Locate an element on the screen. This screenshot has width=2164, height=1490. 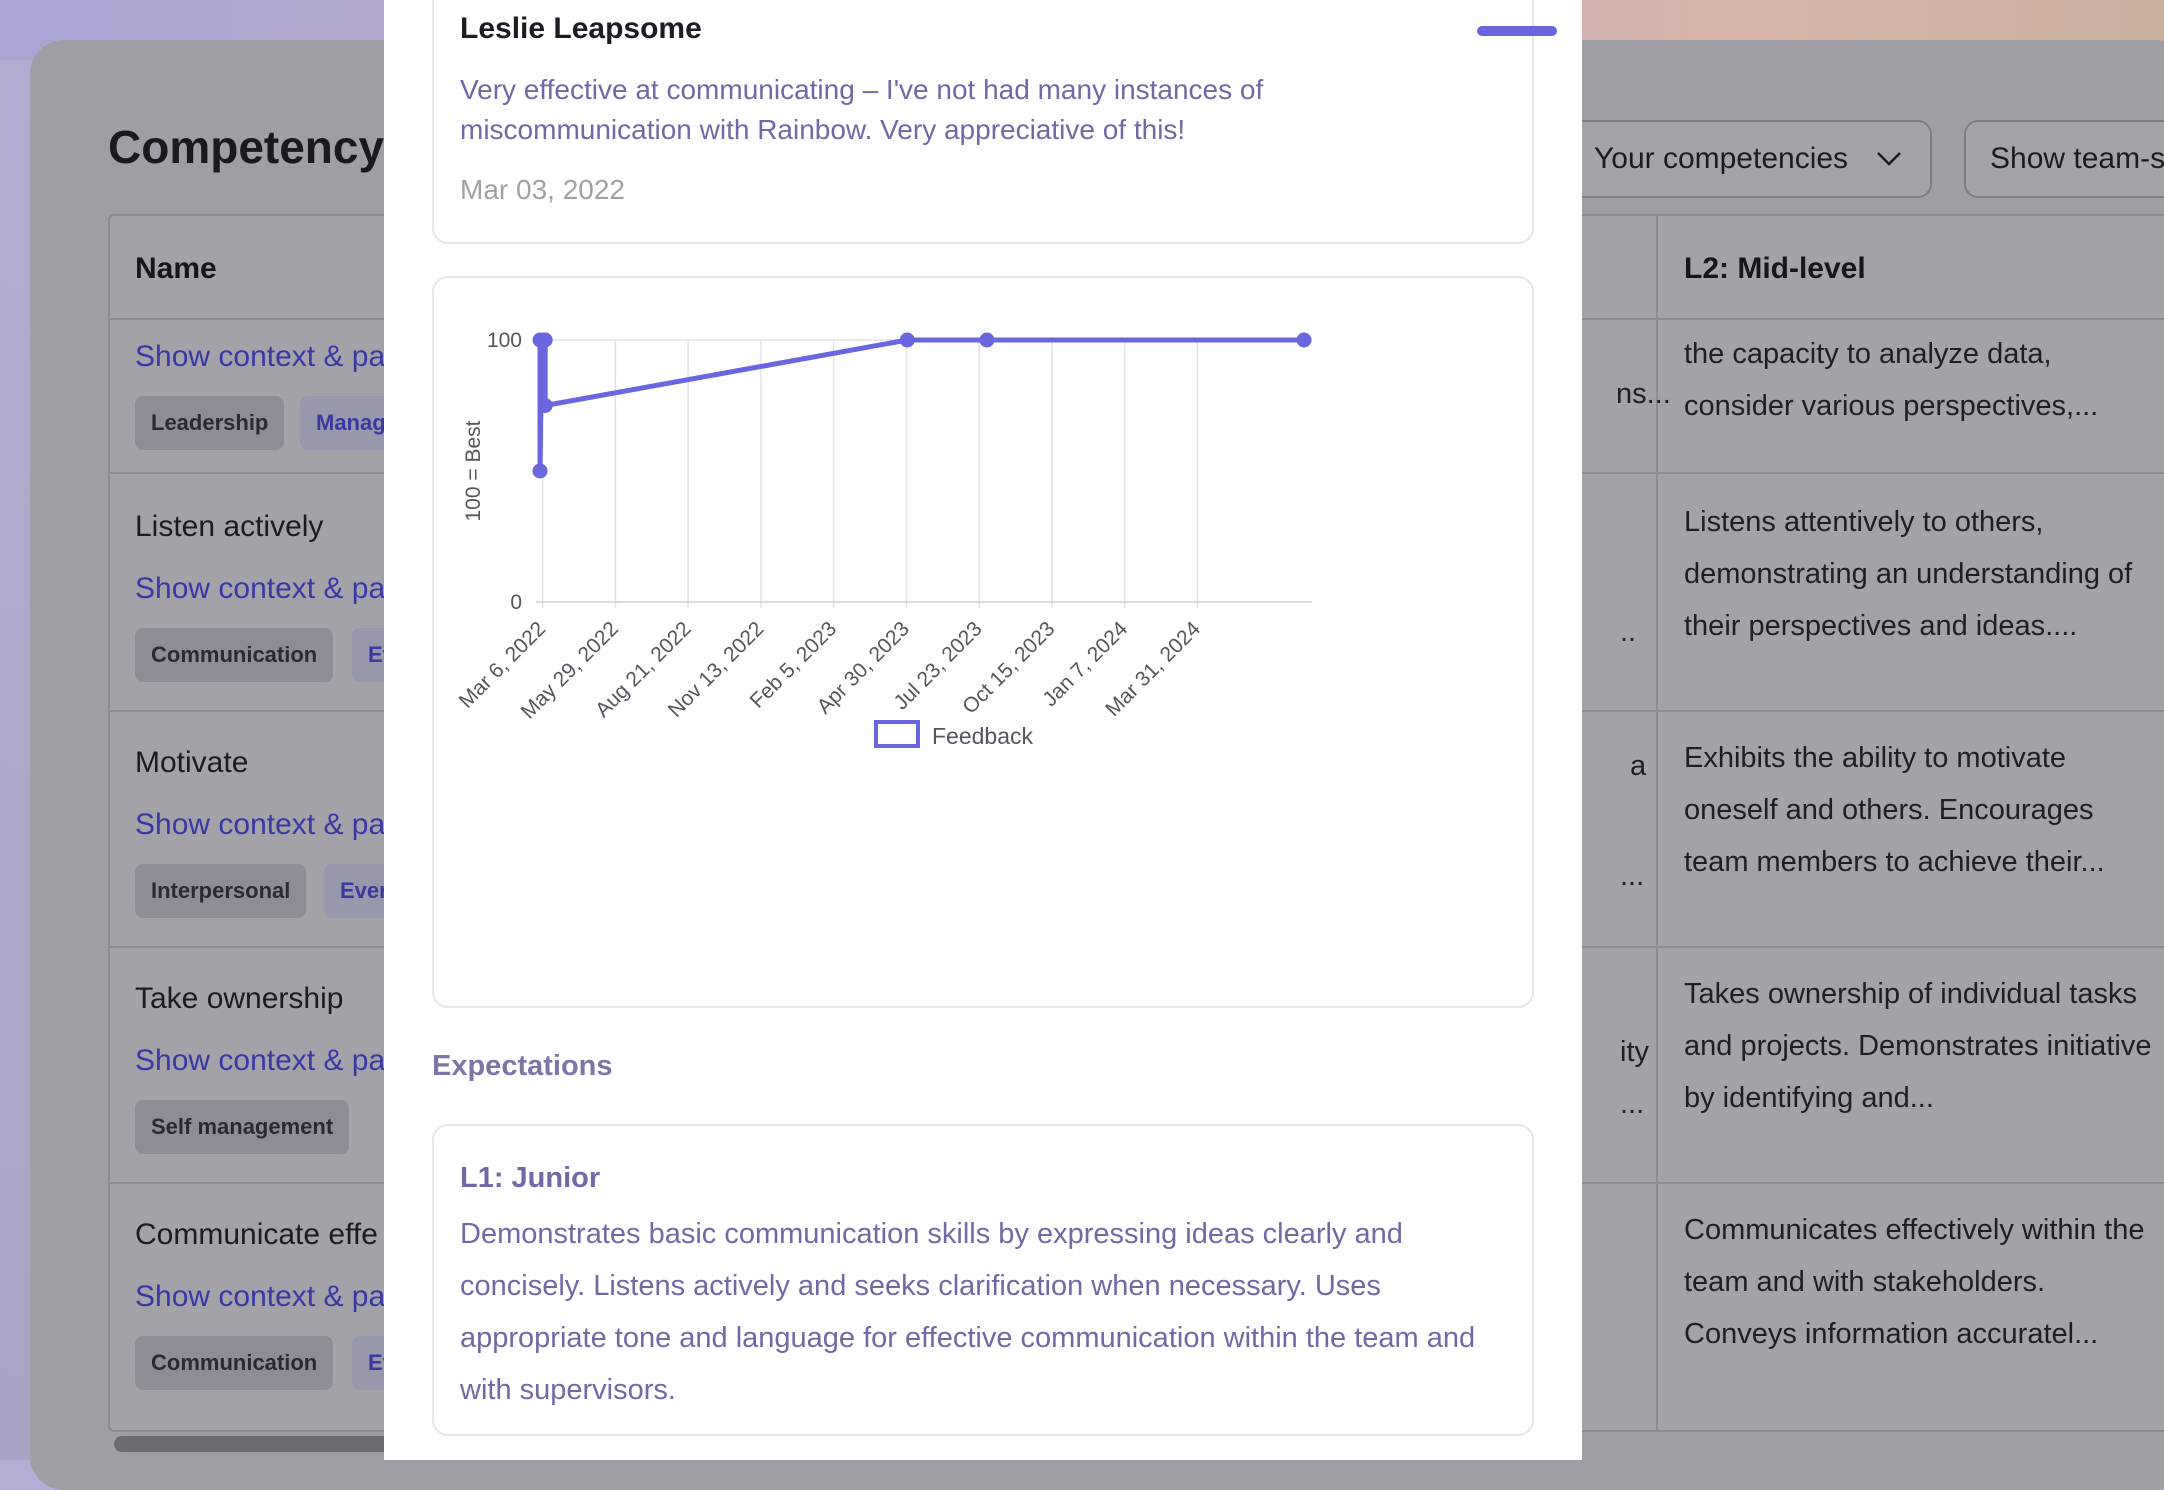
competency-name: Take ownership is located at coordinates (239, 998).